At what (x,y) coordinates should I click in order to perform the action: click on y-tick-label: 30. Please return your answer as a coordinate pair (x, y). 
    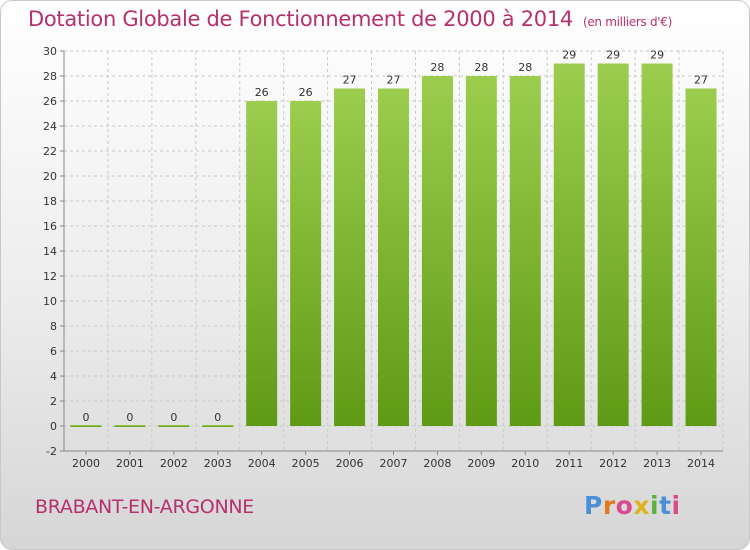
    Looking at the image, I should click on (50, 51).